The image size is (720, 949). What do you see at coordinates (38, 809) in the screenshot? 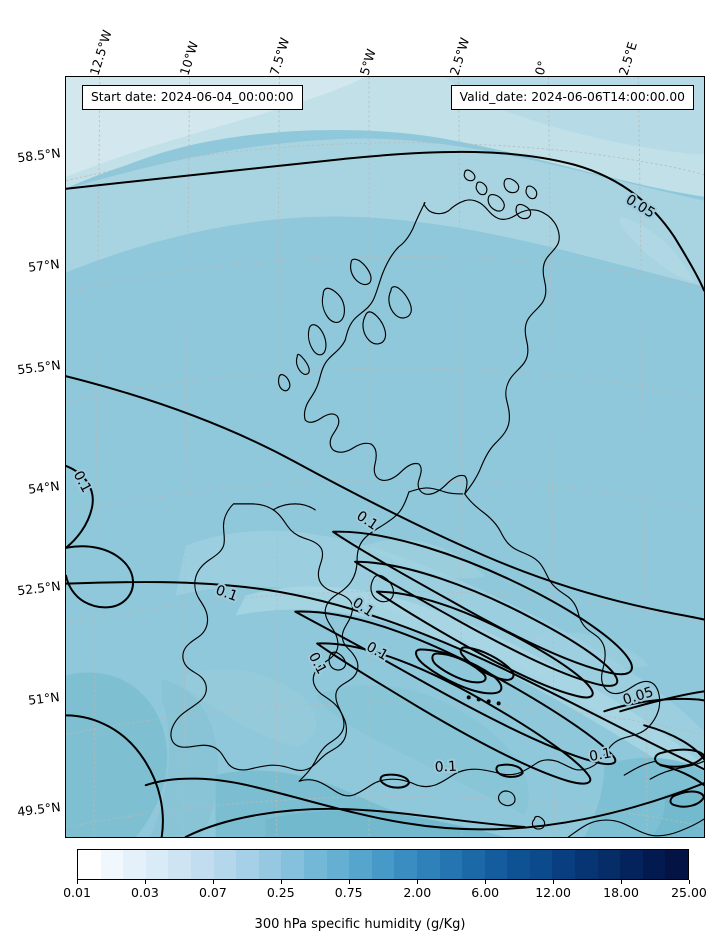
I see `lat-tick-label: 49.5°N` at bounding box center [38, 809].